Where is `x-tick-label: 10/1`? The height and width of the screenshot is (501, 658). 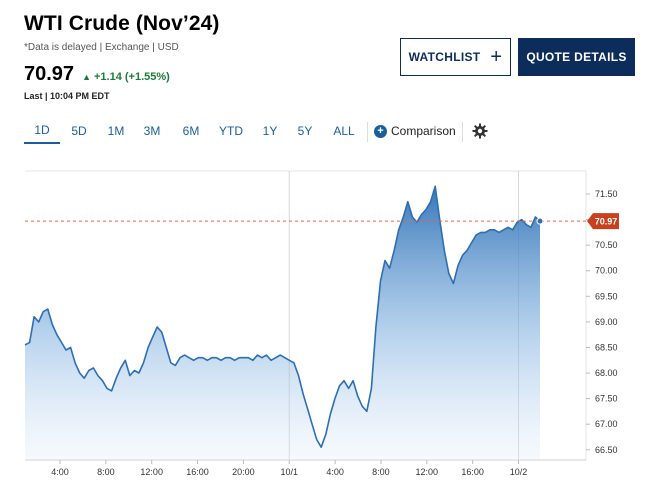
x-tick-label: 10/1 is located at coordinates (289, 472).